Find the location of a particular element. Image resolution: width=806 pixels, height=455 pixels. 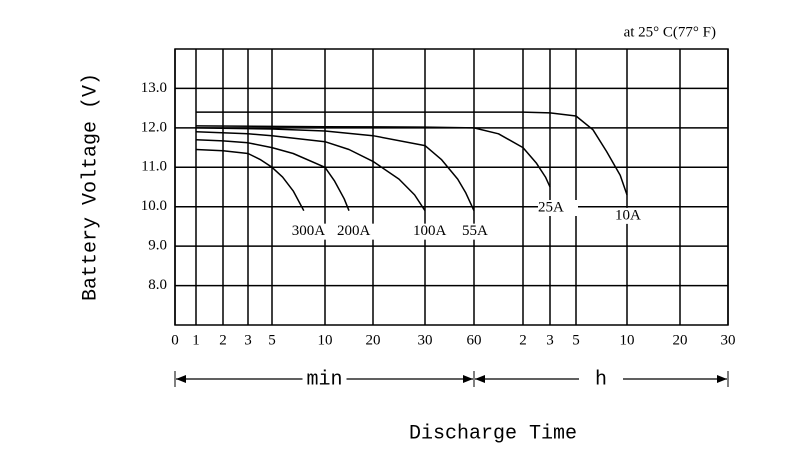

series-label: 55A is located at coordinates (475, 231).